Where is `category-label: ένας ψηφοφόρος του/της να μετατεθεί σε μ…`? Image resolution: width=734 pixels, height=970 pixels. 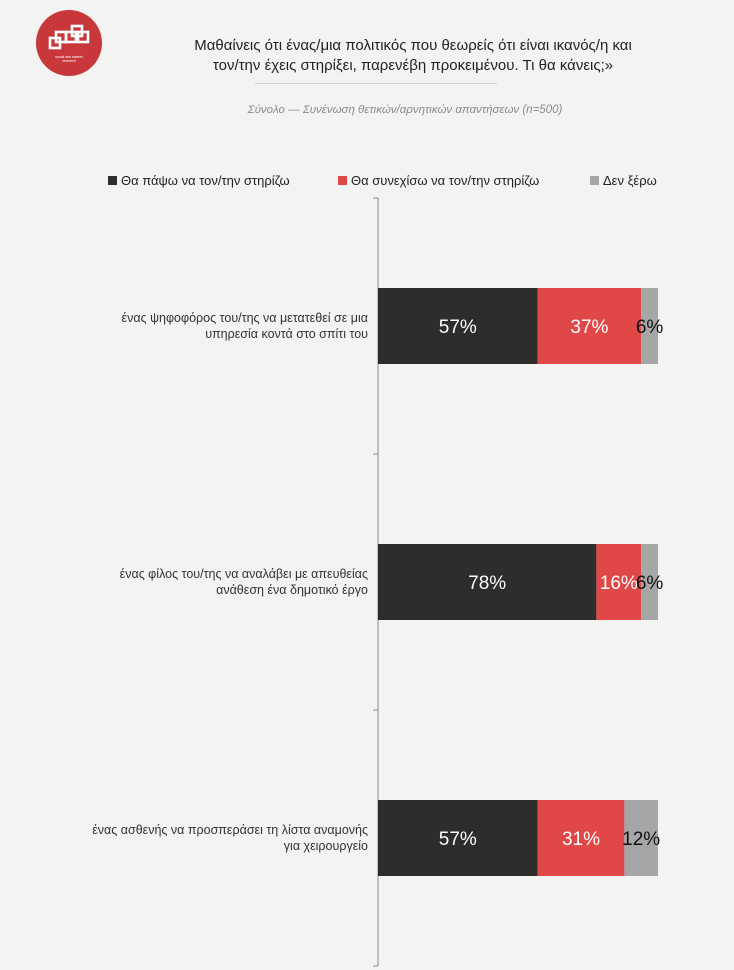
category-label: ένας ψηφοφόρος του/της να μετατεθεί σε μ… is located at coordinates (245, 318).